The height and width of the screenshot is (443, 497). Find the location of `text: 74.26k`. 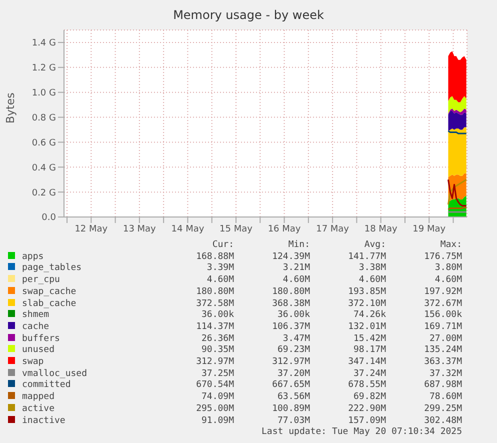

text: 74.26k is located at coordinates (369, 316).